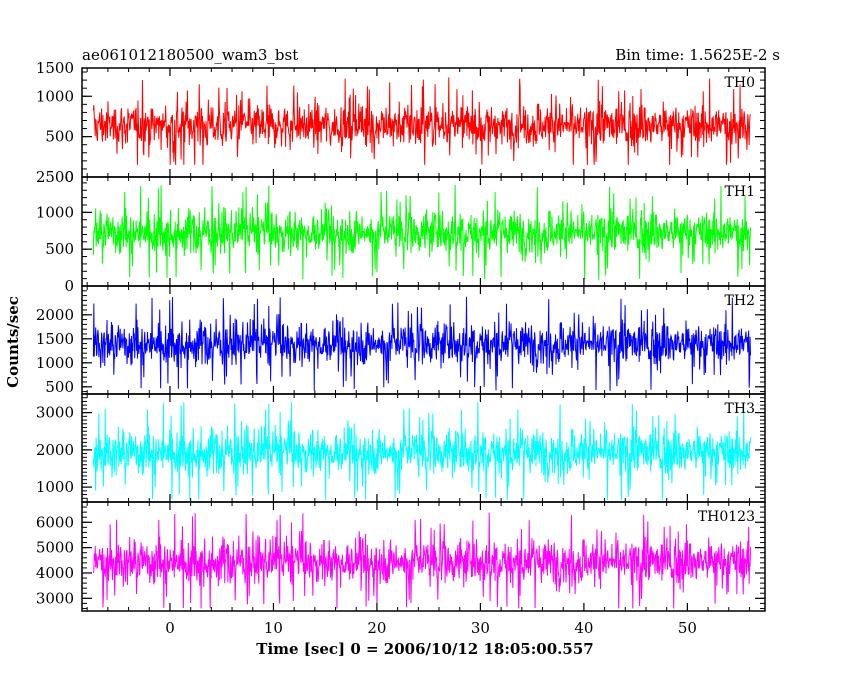 The height and width of the screenshot is (680, 850). Describe the element at coordinates (55, 177) in the screenshot. I see `y-tick-label-edge: 2500` at that location.